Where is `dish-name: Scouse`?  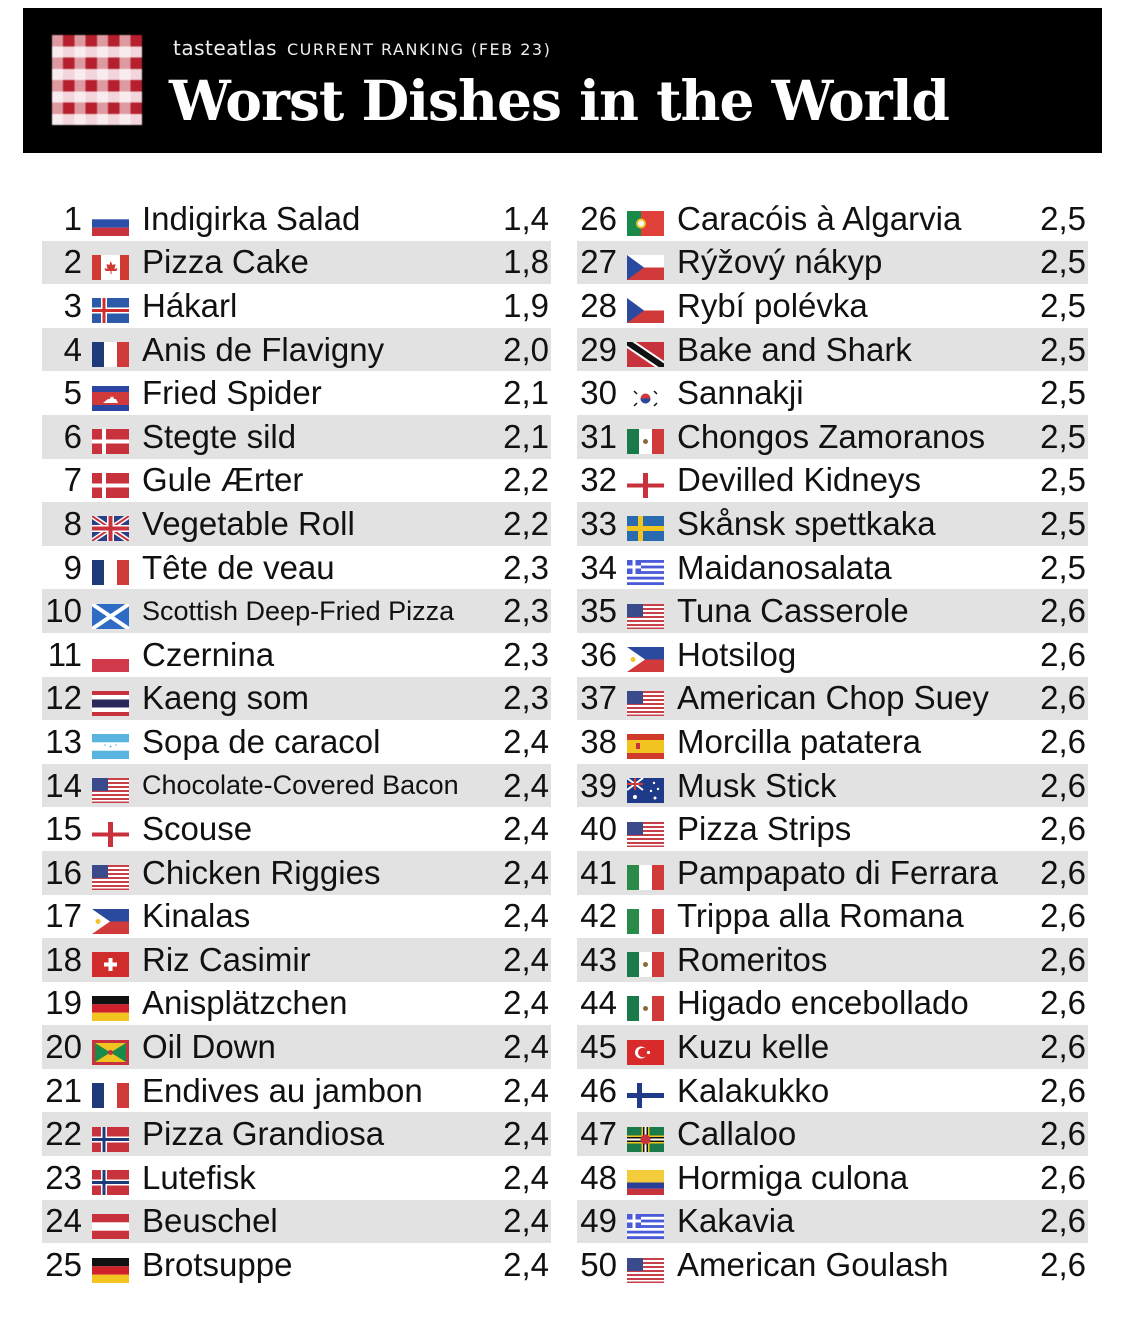 dish-name: Scouse is located at coordinates (197, 829).